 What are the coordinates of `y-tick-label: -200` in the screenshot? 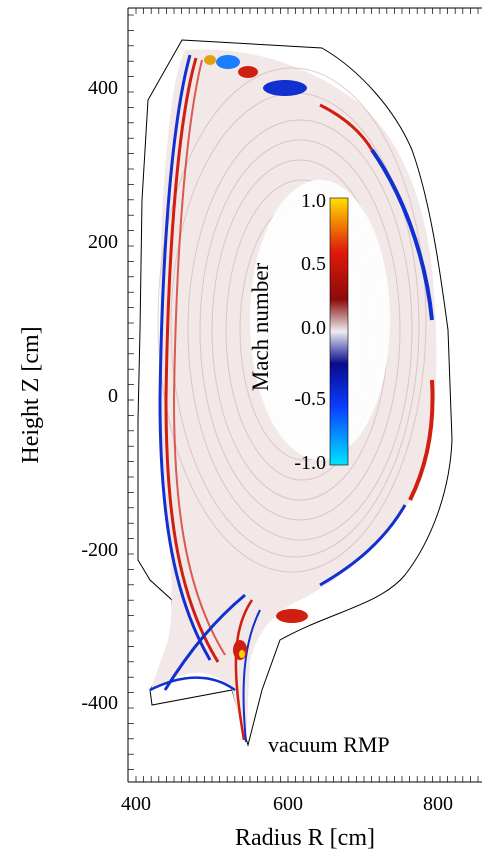 It's located at (99, 550).